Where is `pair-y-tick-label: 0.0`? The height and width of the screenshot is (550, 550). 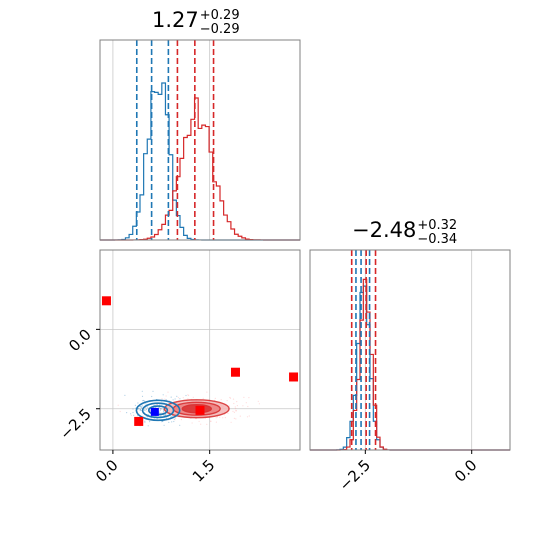 pair-y-tick-label: 0.0 is located at coordinates (80, 340).